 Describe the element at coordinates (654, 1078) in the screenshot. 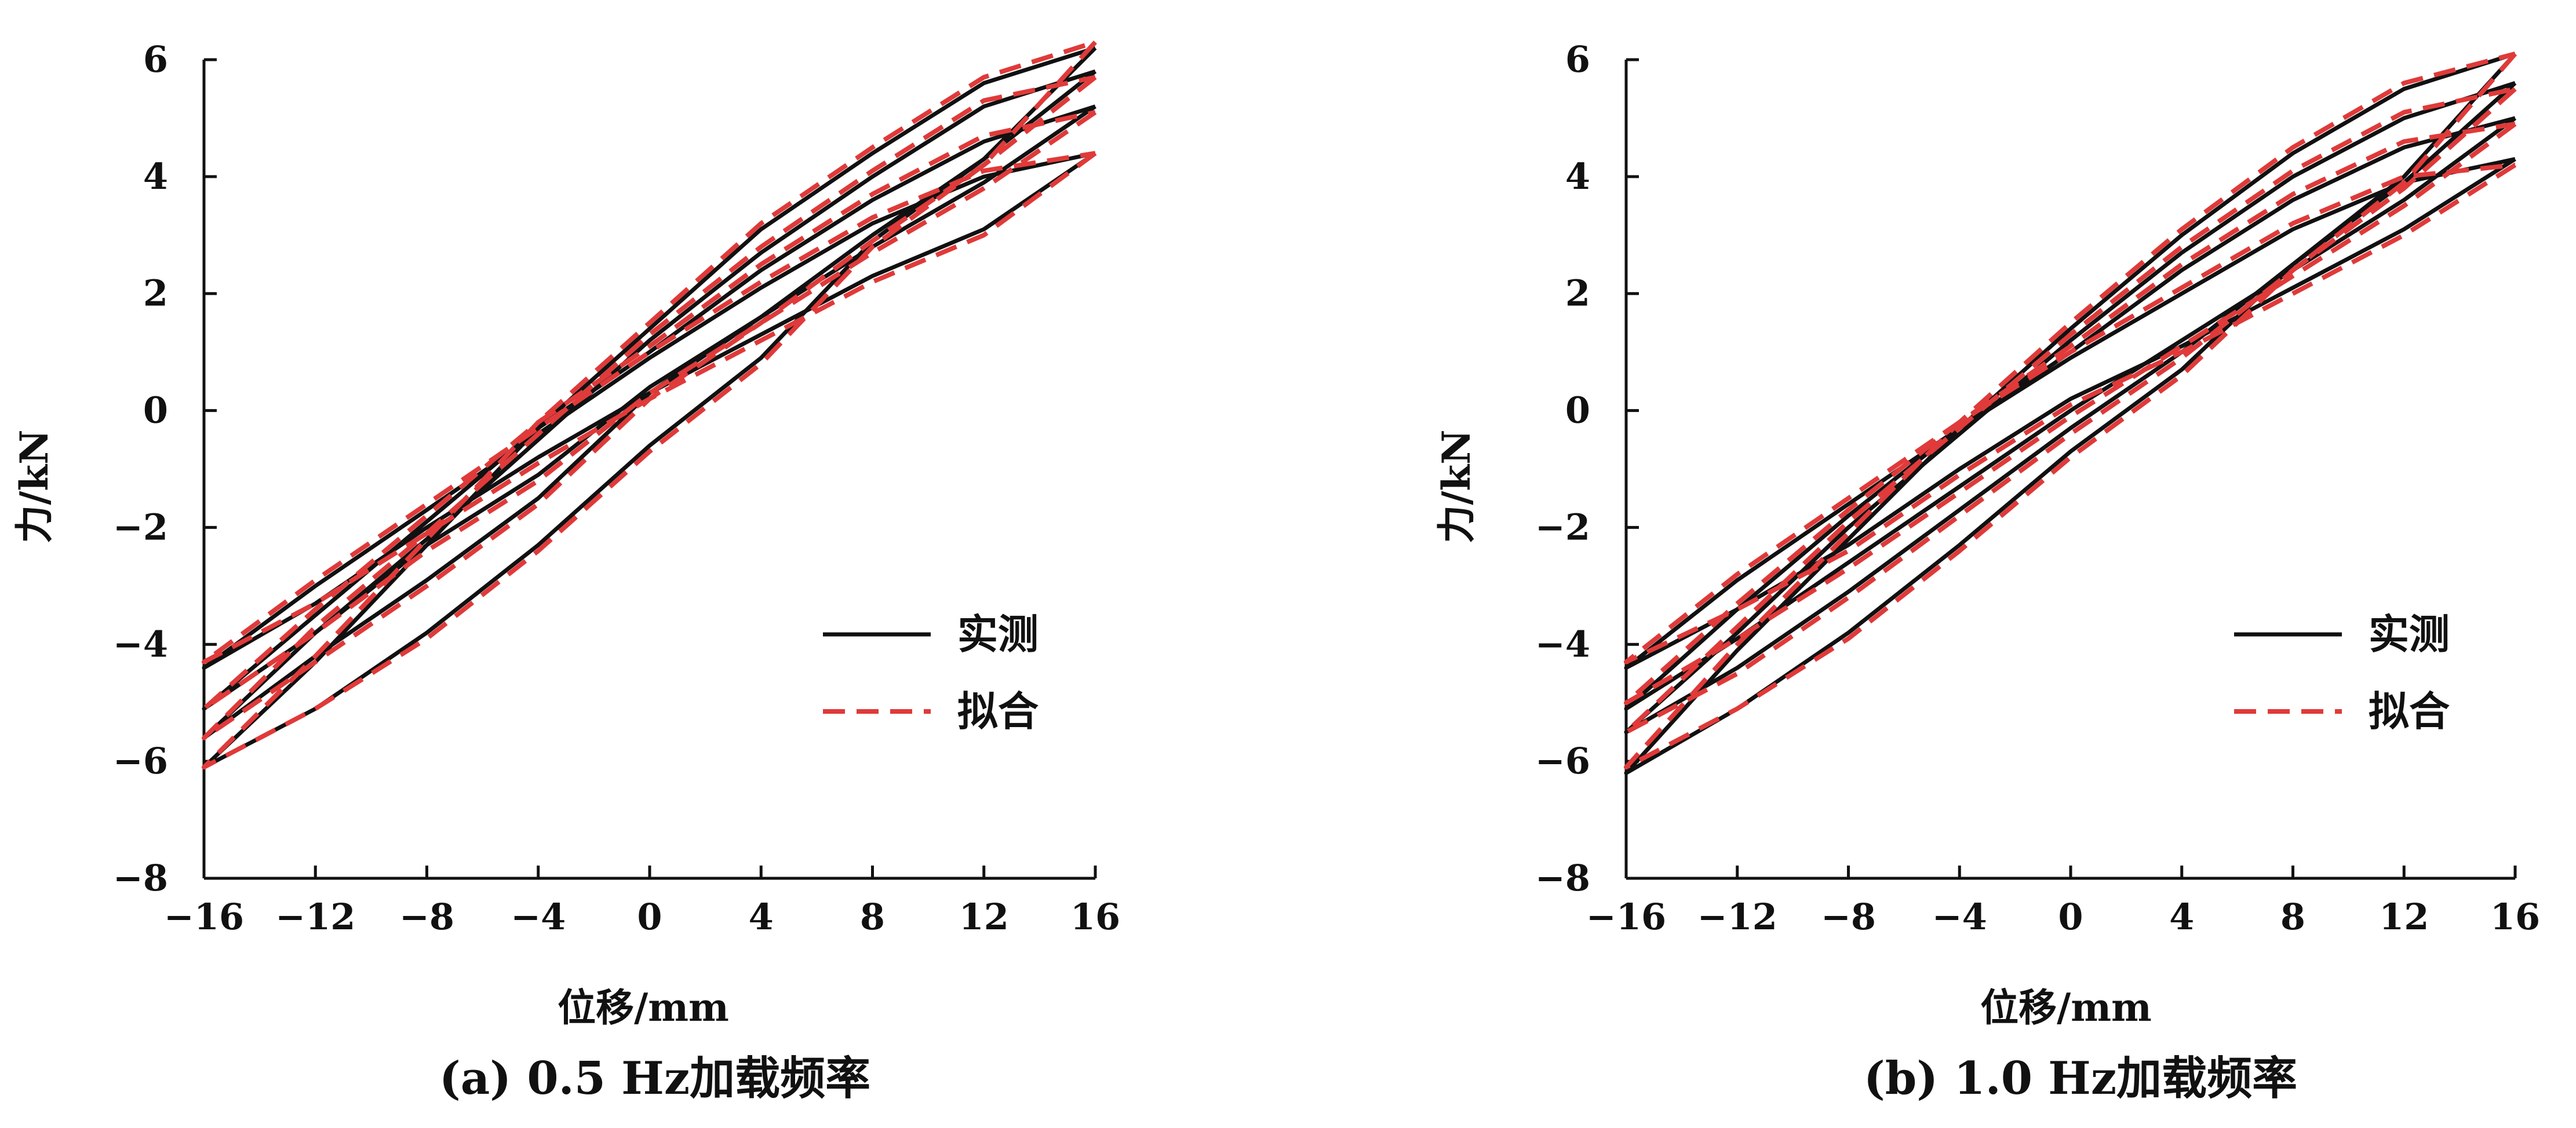

I see `panel-caption: (a) 0.5 Hz加载频率` at that location.